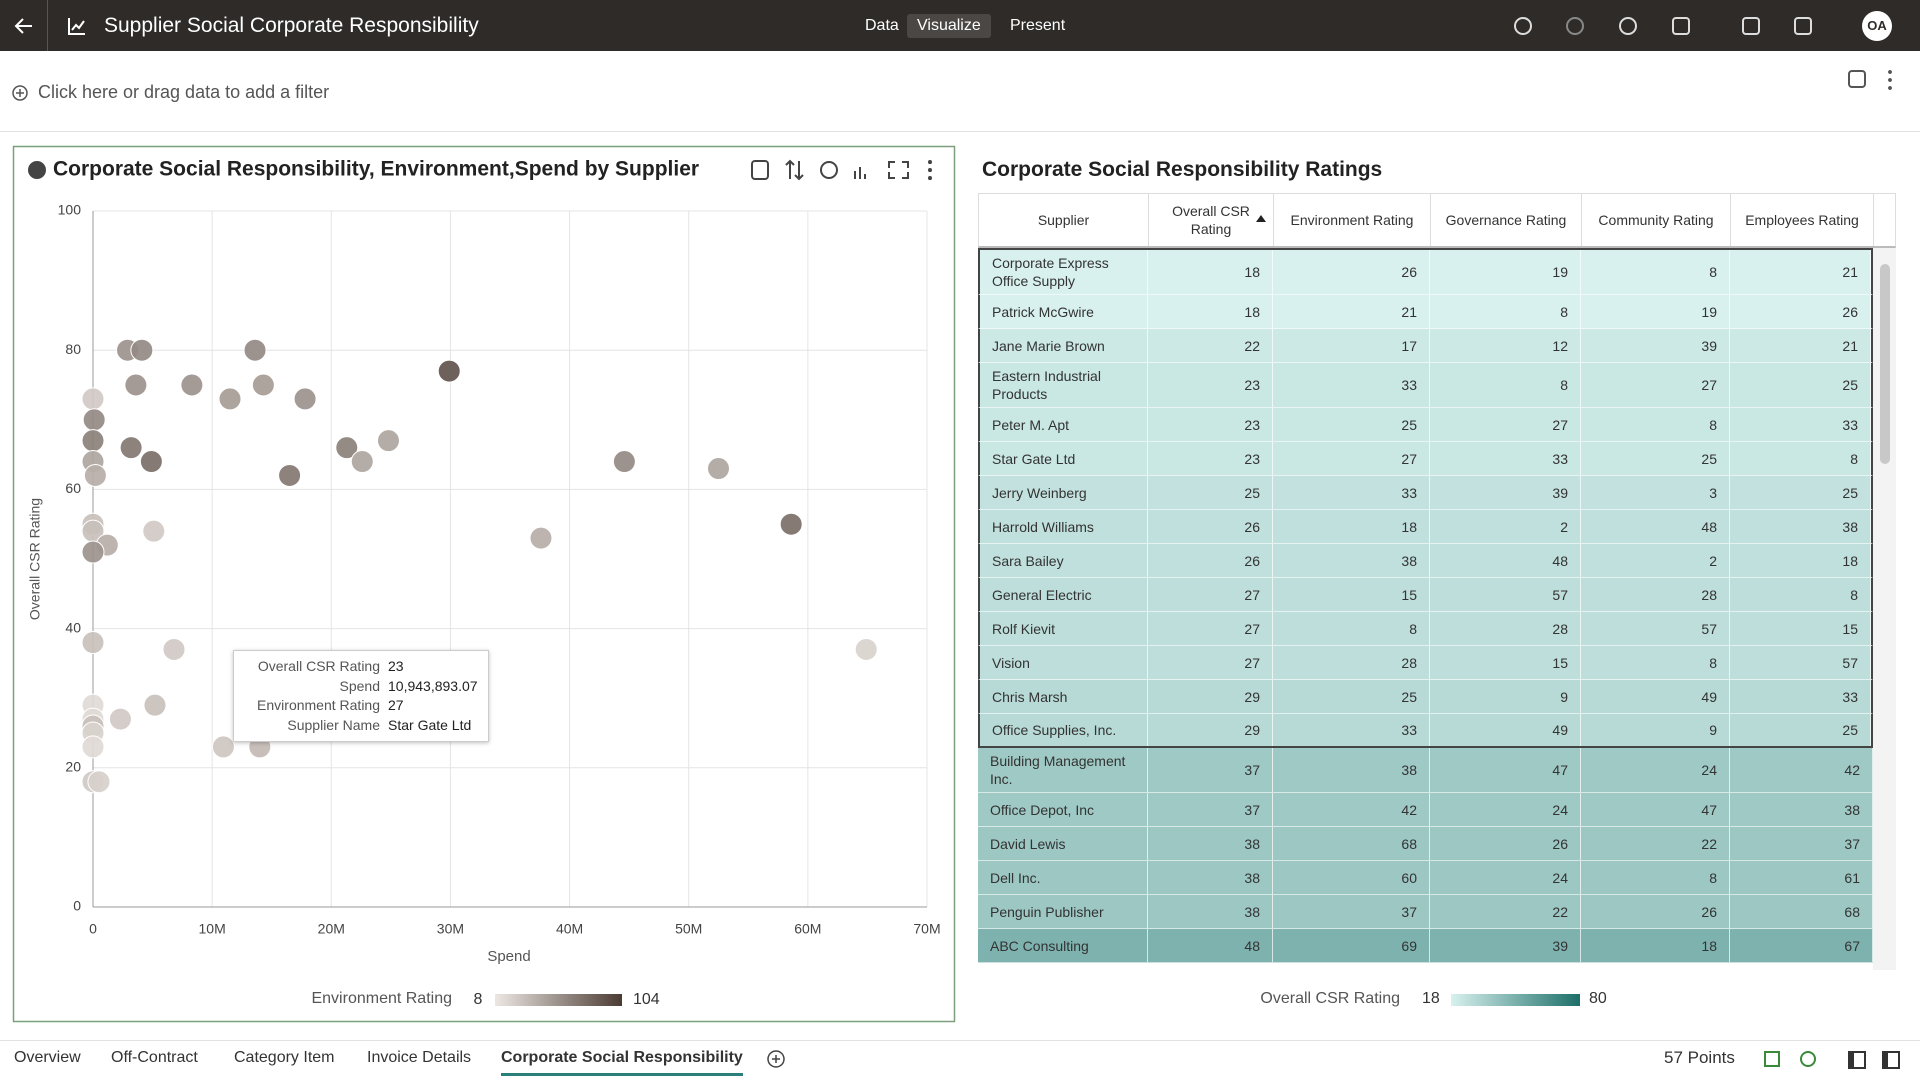 This screenshot has width=1920, height=1081. I want to click on preview-icon, so click(1751, 26).